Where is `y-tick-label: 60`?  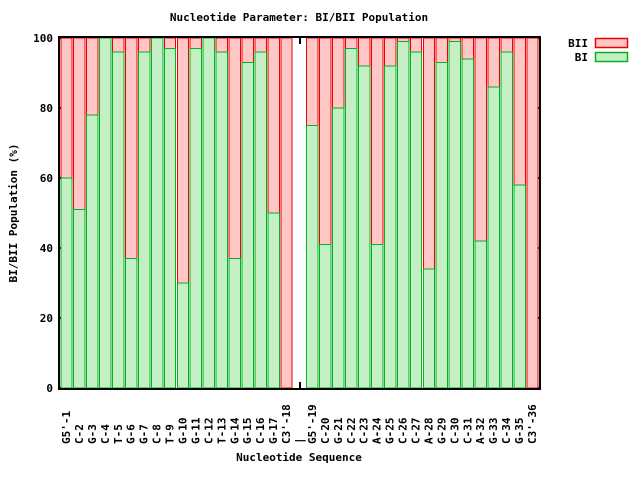 y-tick-label: 60 is located at coordinates (46, 178).